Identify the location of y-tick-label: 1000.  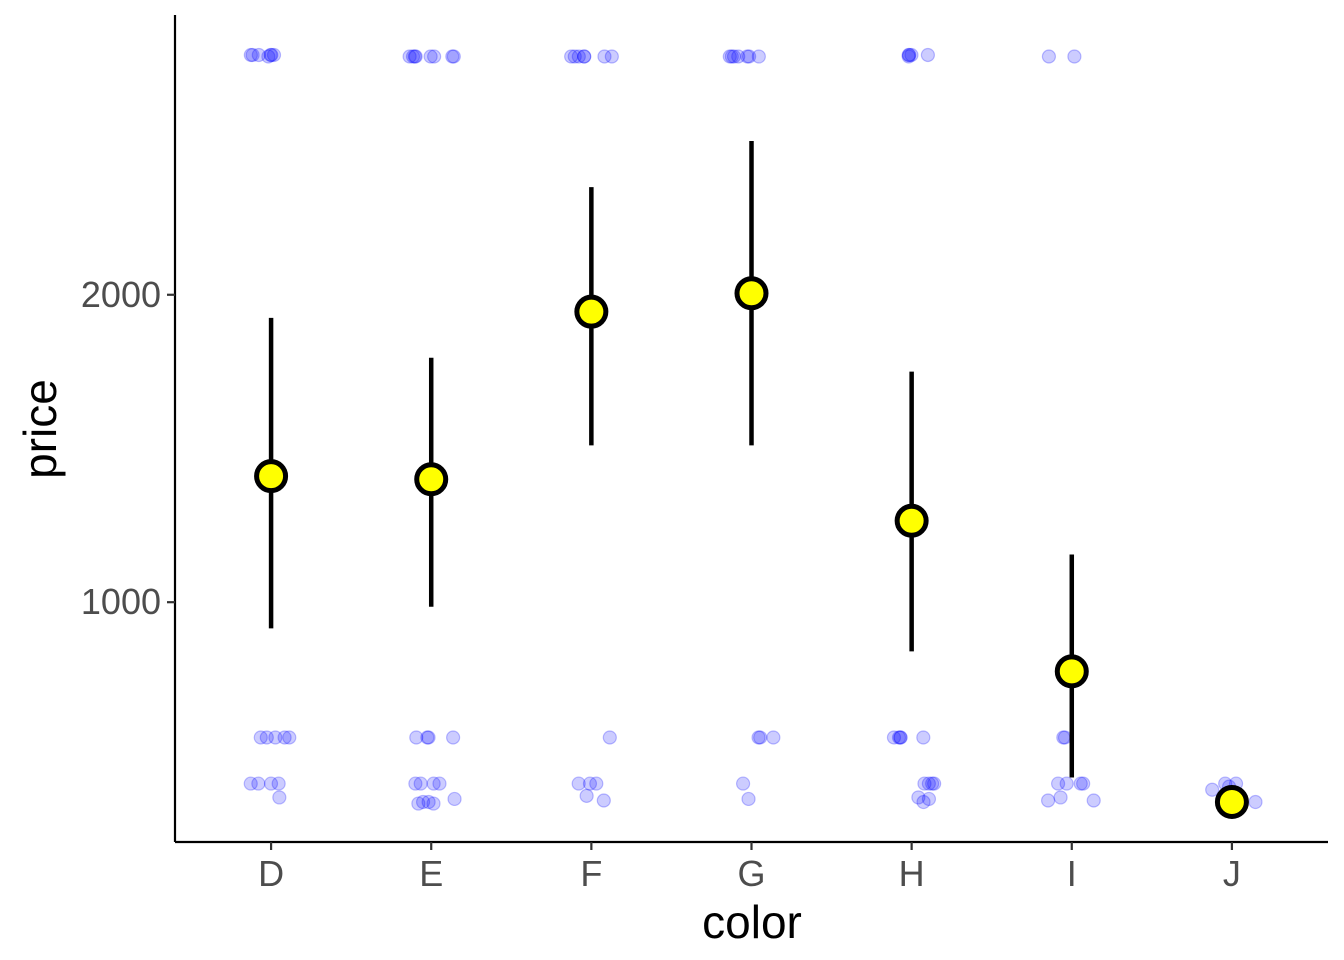
(121, 601).